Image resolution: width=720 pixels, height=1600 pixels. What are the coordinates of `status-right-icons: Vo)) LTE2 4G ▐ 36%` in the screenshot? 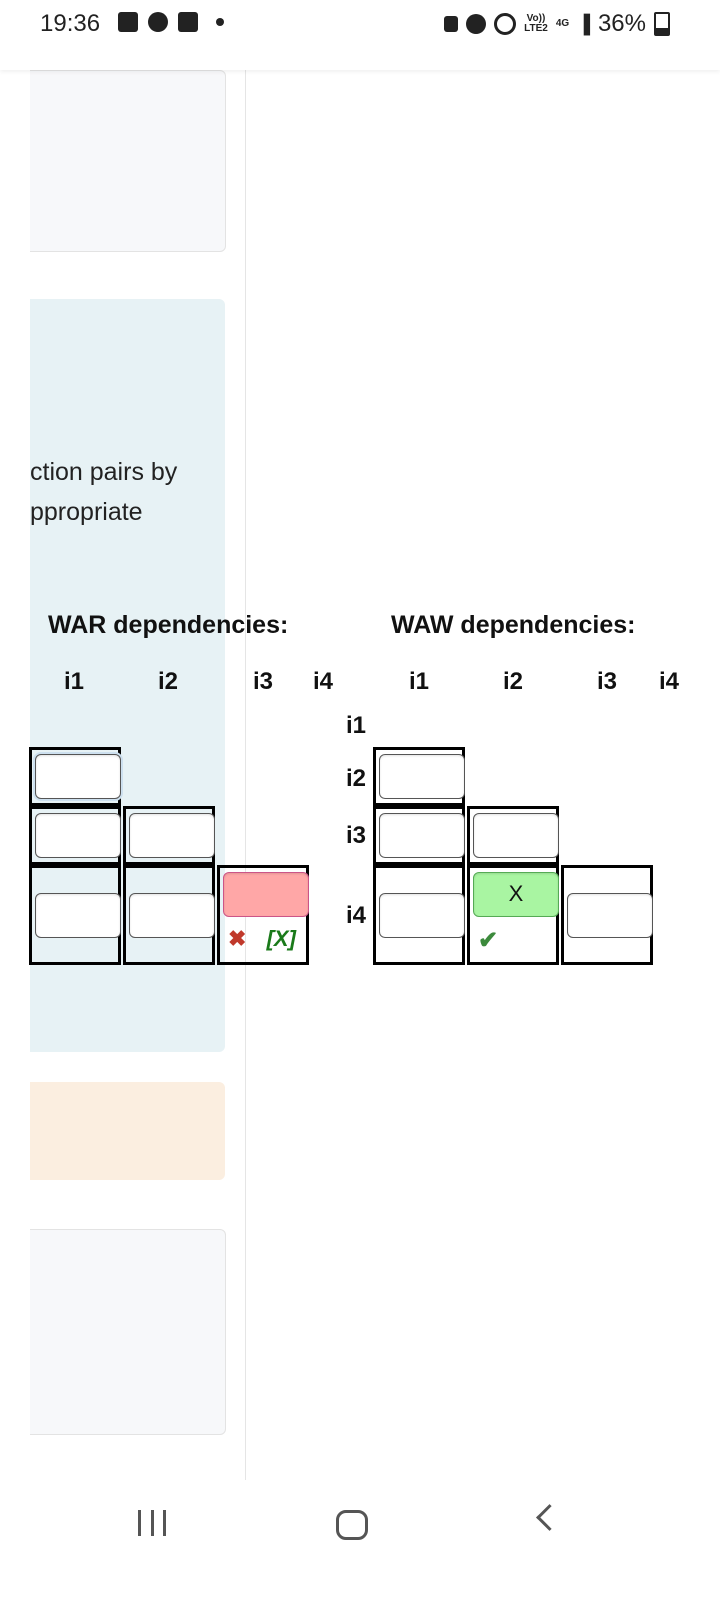 It's located at (557, 24).